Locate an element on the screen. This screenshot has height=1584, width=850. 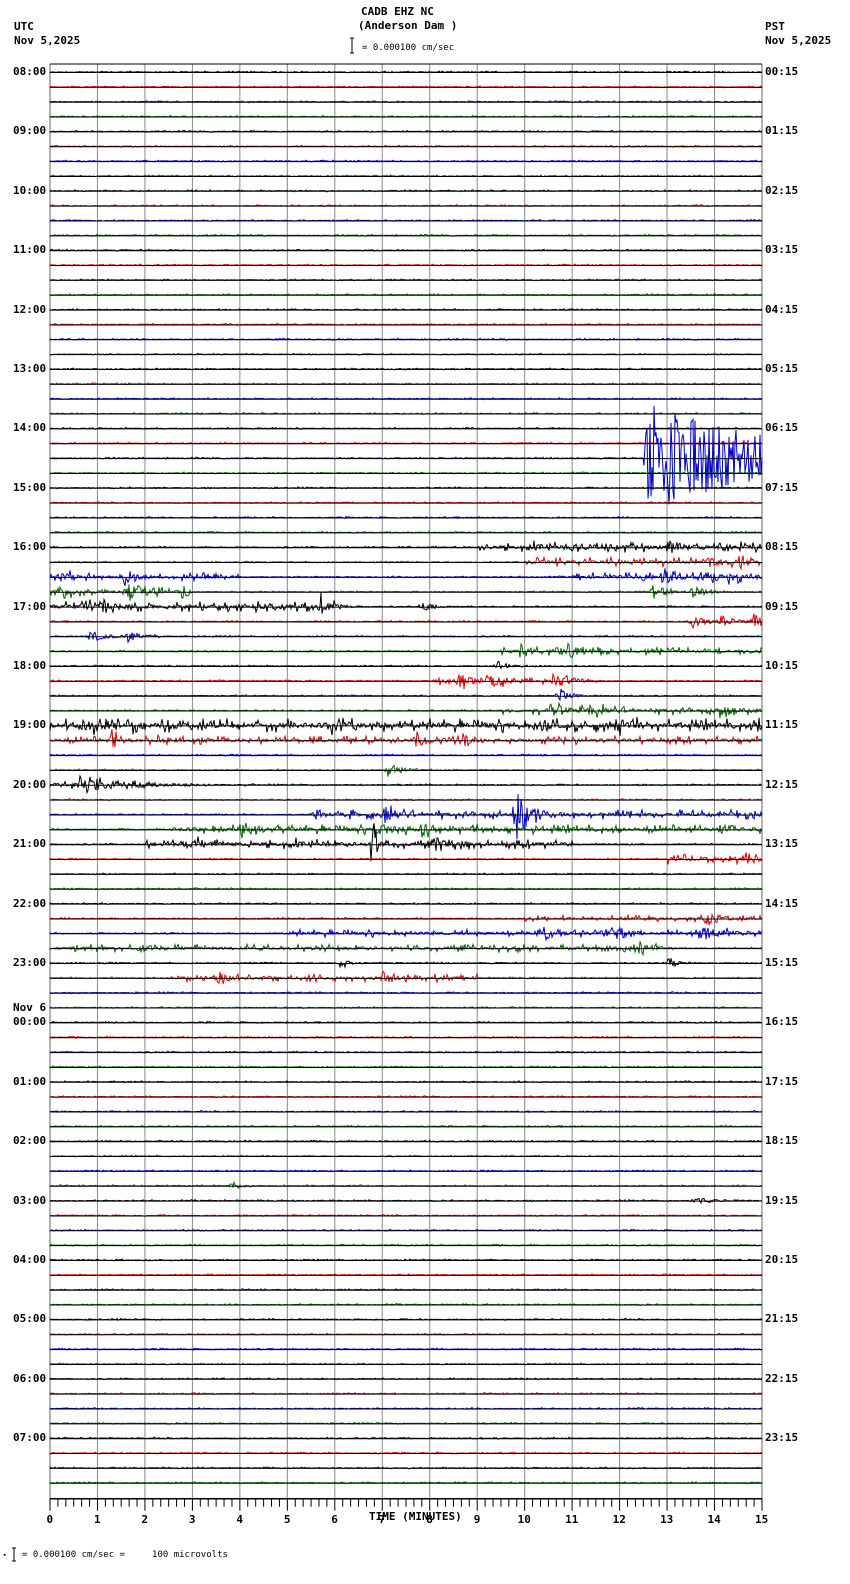
microvolt-note: = 0.000100 cm/sec = 100 microvolts is located at coordinates (125, 1555).